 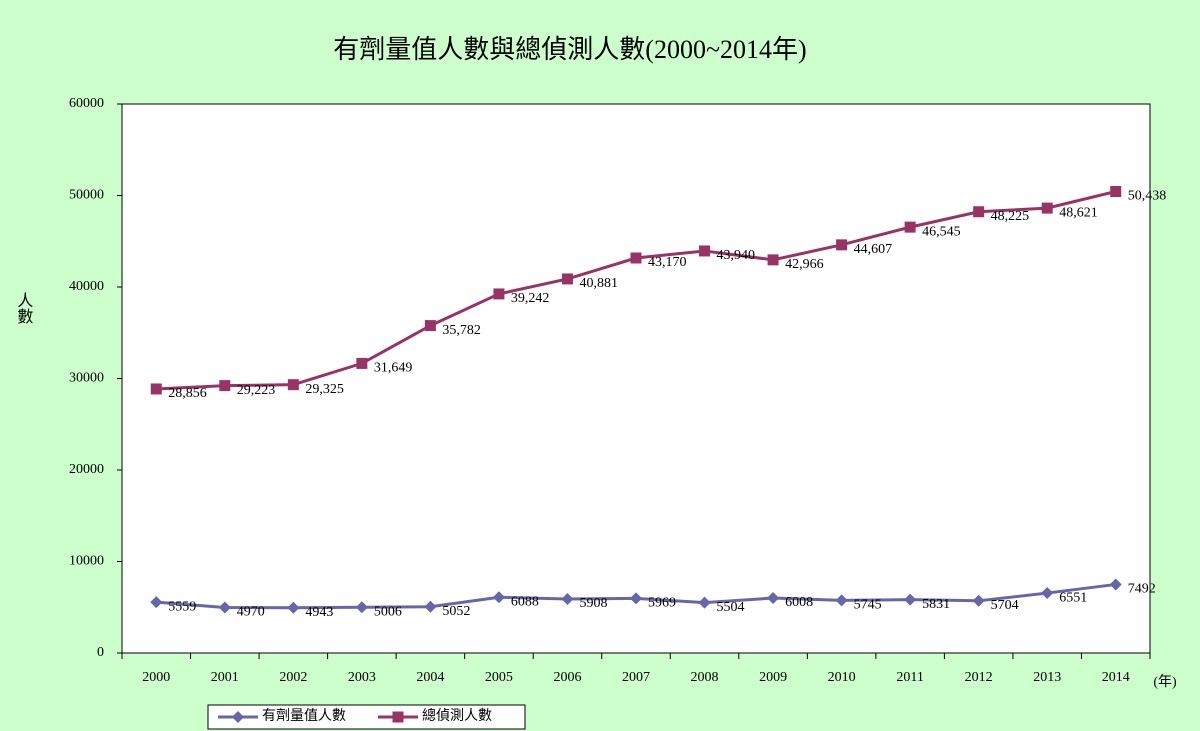 I want to click on x-tick-label: 2003, so click(x=362, y=677).